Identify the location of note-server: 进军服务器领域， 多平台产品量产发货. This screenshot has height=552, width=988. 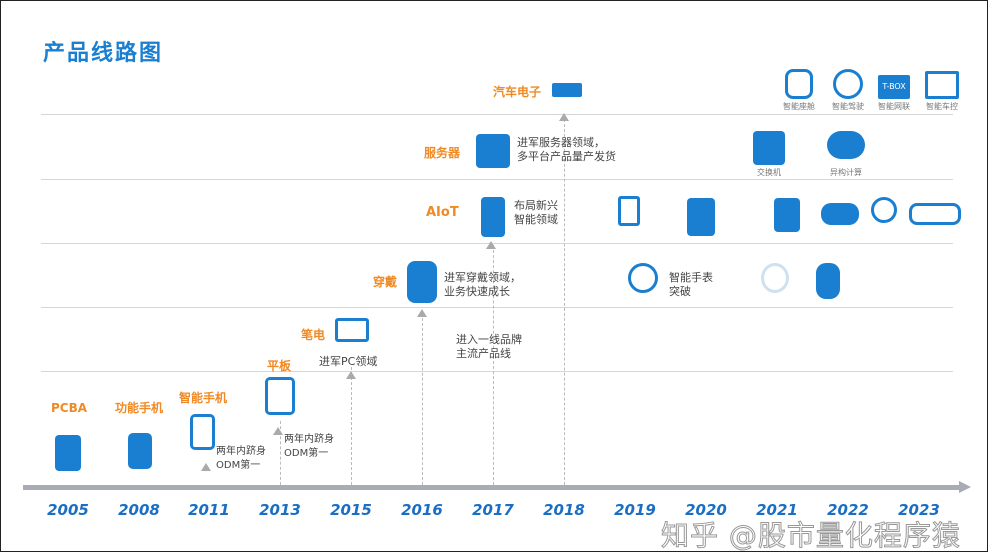
(566, 149).